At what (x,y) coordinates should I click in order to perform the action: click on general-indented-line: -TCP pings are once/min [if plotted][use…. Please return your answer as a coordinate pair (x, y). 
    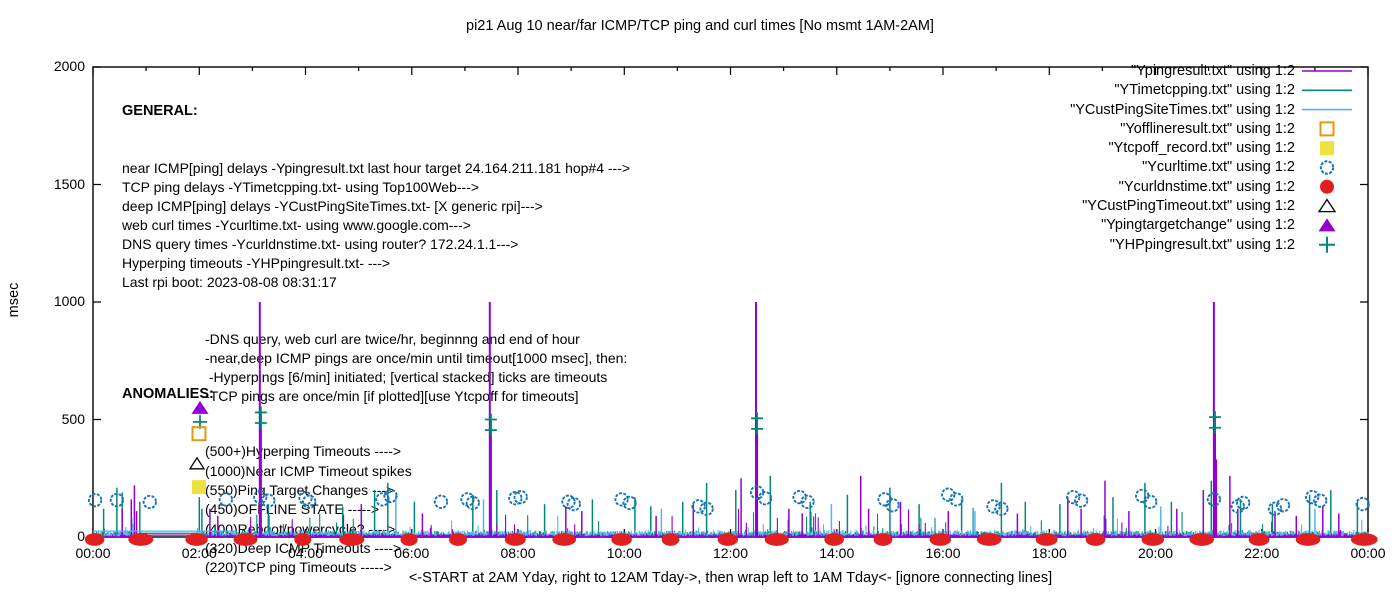
    Looking at the image, I should click on (392, 396).